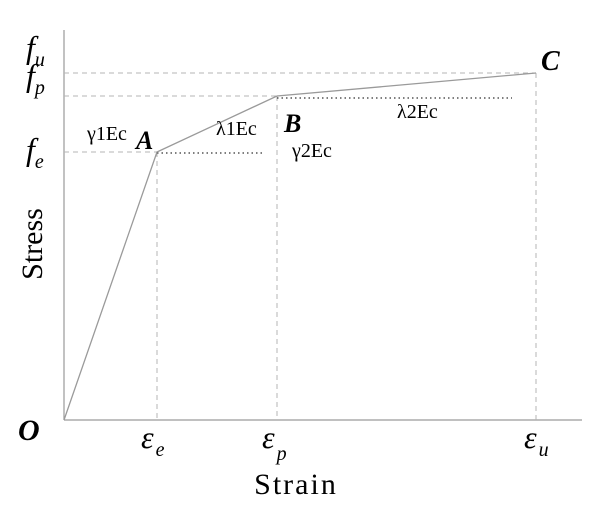 The width and height of the screenshot is (596, 512). What do you see at coordinates (311, 151) in the screenshot?
I see `annotation-gamma2: γ2Ec` at bounding box center [311, 151].